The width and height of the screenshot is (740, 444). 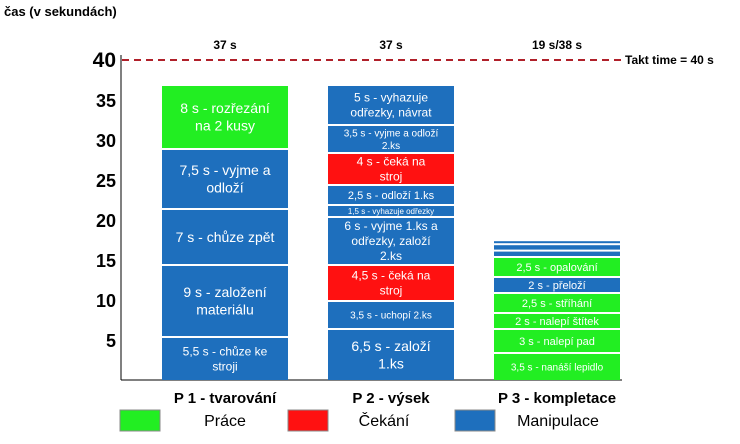 I want to click on y-tick-label: 5, so click(x=111, y=341).